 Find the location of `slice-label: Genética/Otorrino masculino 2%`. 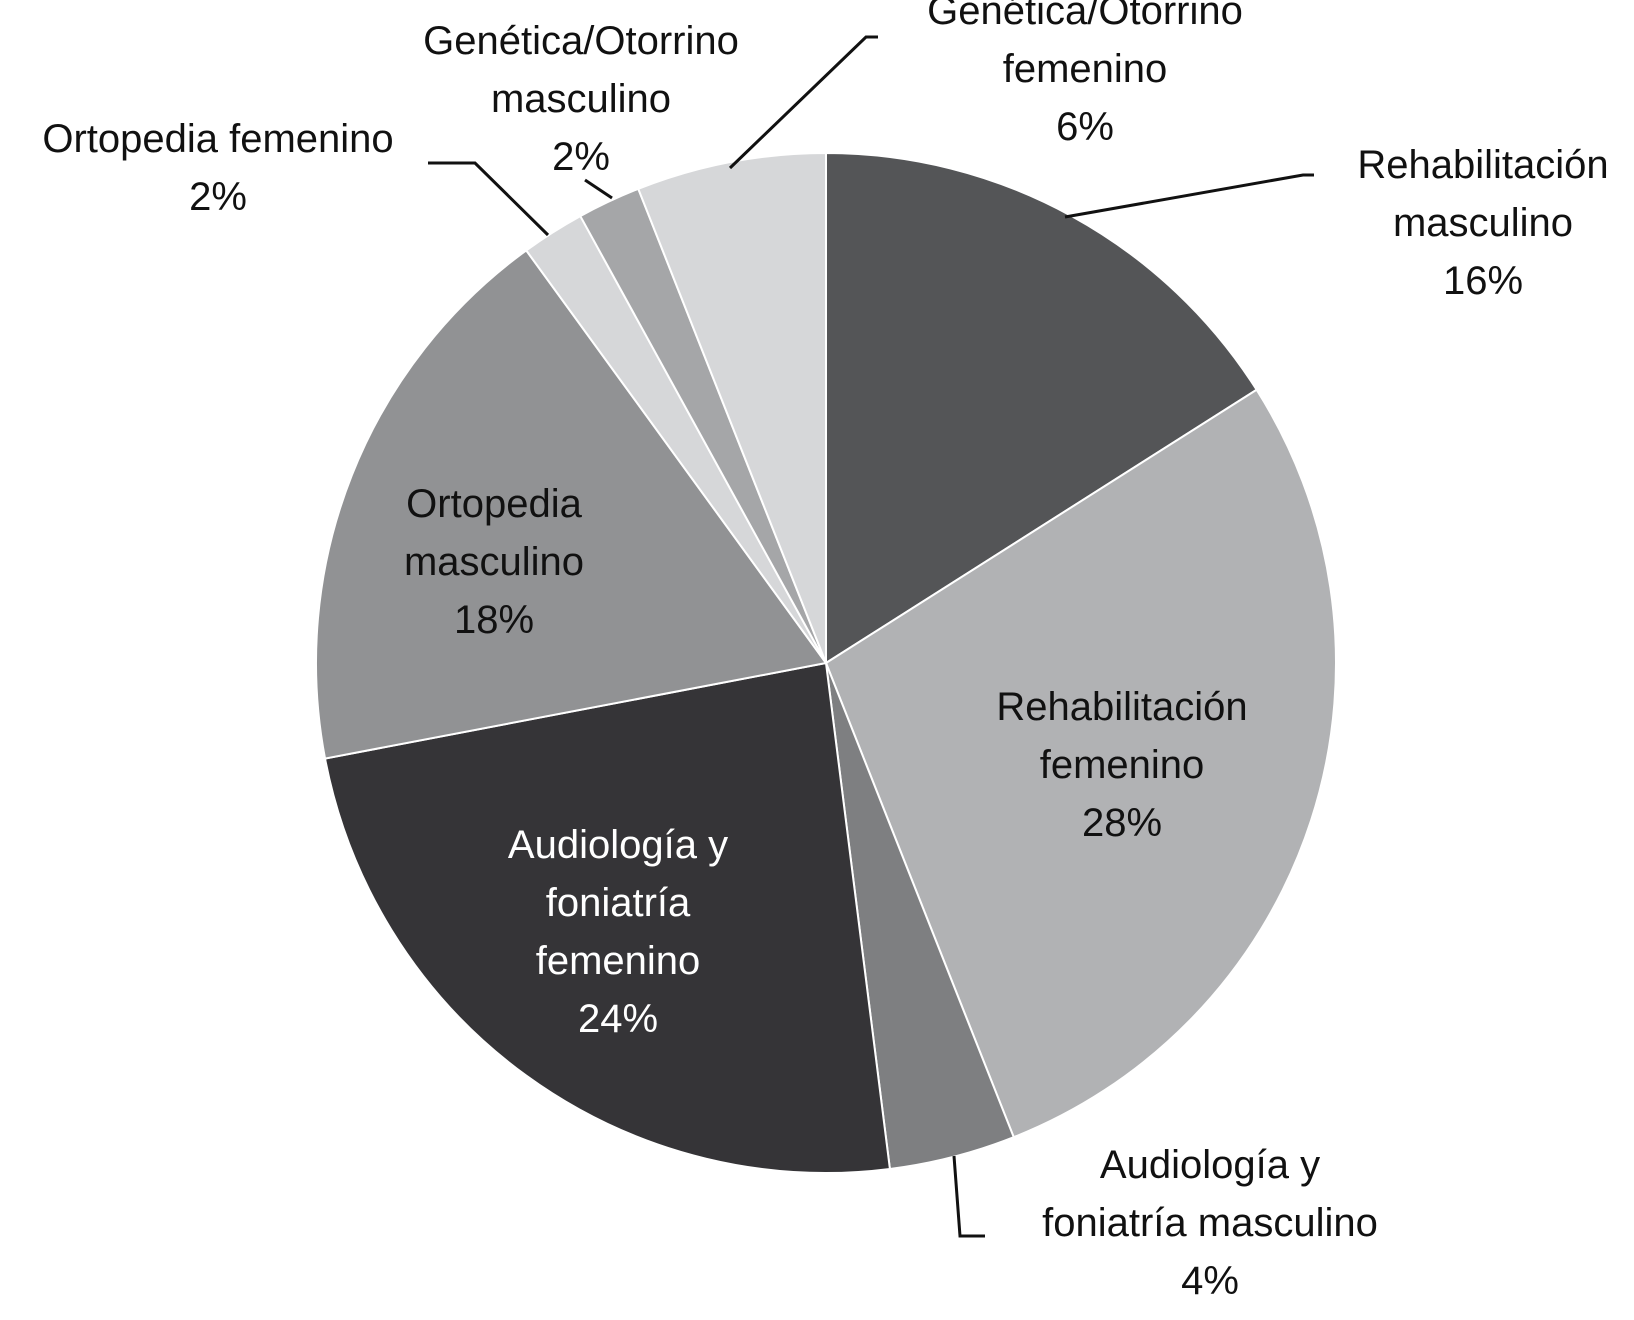

slice-label: Genética/Otorrino masculino 2% is located at coordinates (581, 99).